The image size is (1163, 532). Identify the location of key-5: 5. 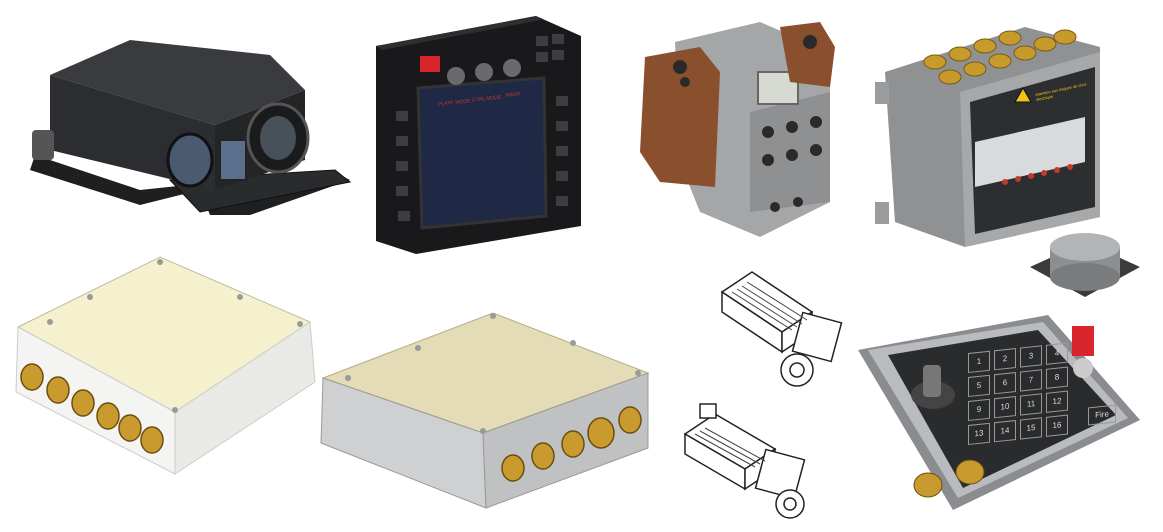
(979, 386).